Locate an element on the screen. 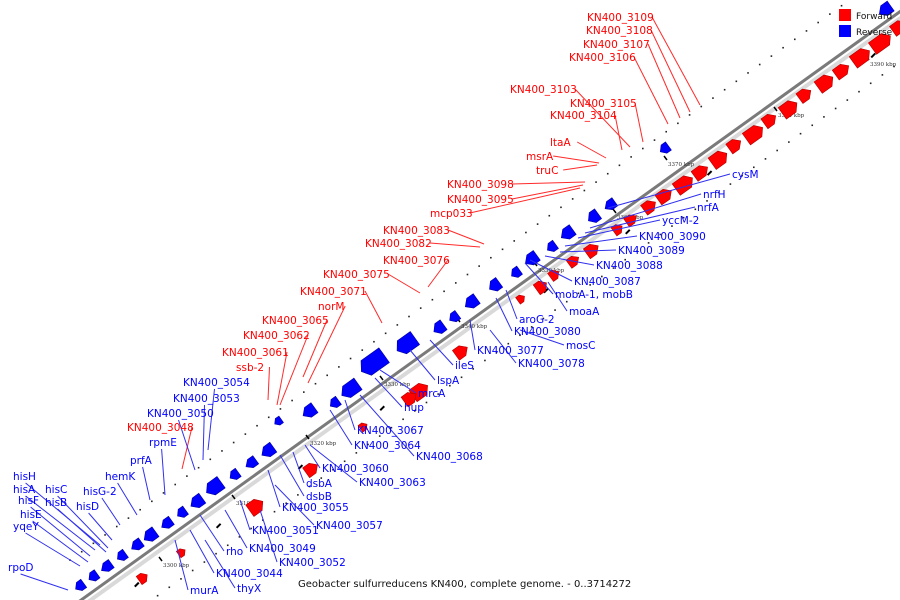 This screenshot has width=900, height=600. reverse-gene-label: nrfA is located at coordinates (708, 208).